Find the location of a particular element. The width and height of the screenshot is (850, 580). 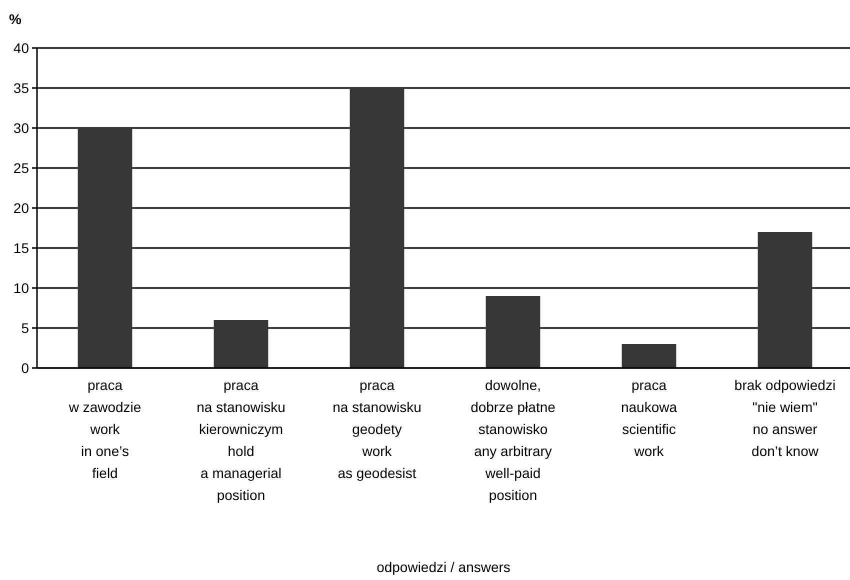

x-tick-label: praca na stanowisku kierowniczym hold a managerial position is located at coordinates (241, 440).